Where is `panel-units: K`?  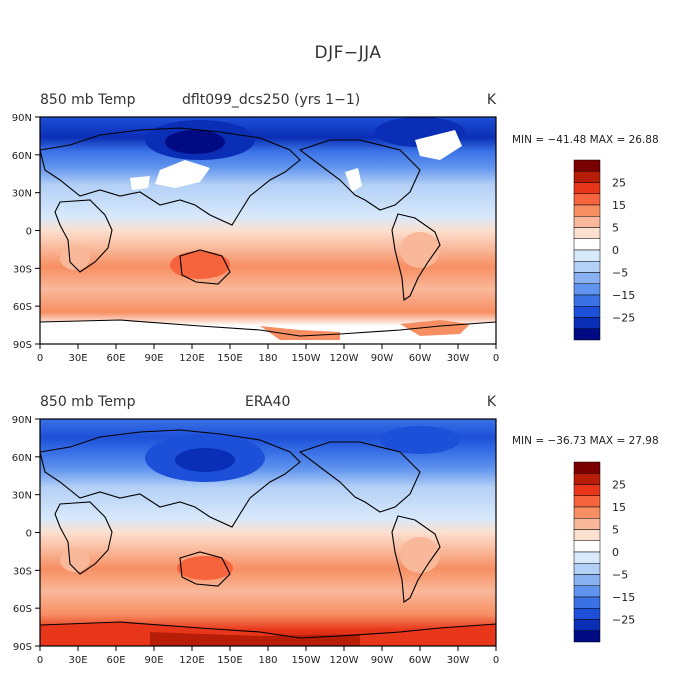
panel-units: K is located at coordinates (492, 402).